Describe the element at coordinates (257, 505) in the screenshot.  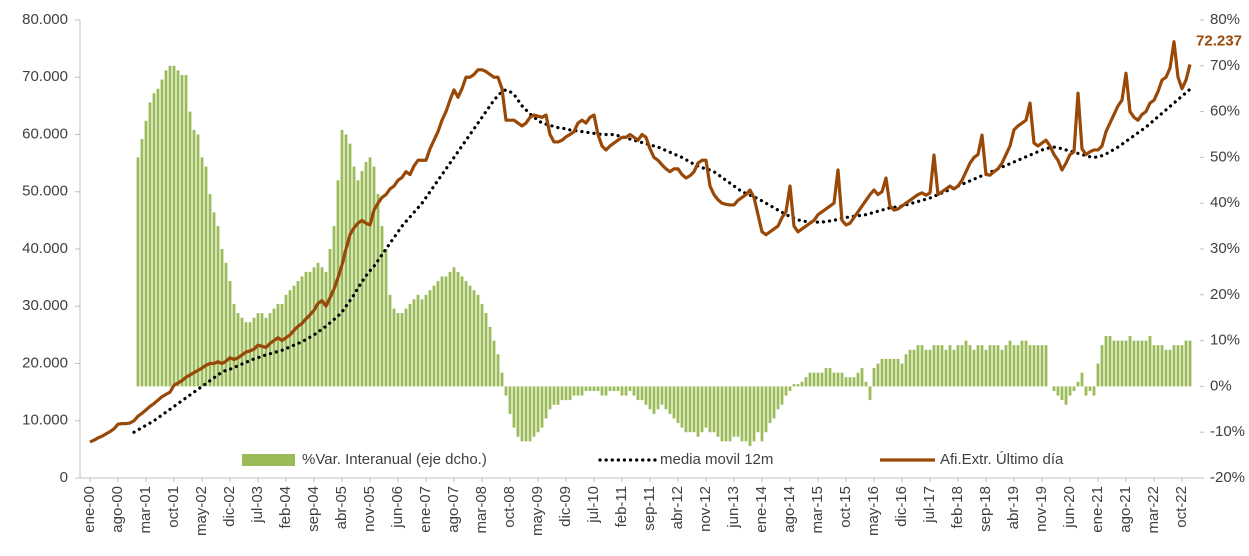
I see `x-tick-label: jul-03` at that location.